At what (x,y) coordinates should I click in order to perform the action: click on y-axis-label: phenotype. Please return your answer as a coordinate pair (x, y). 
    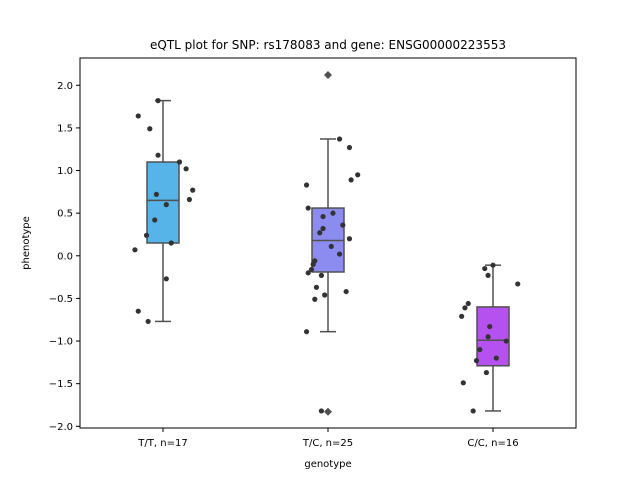
    Looking at the image, I should click on (26, 243).